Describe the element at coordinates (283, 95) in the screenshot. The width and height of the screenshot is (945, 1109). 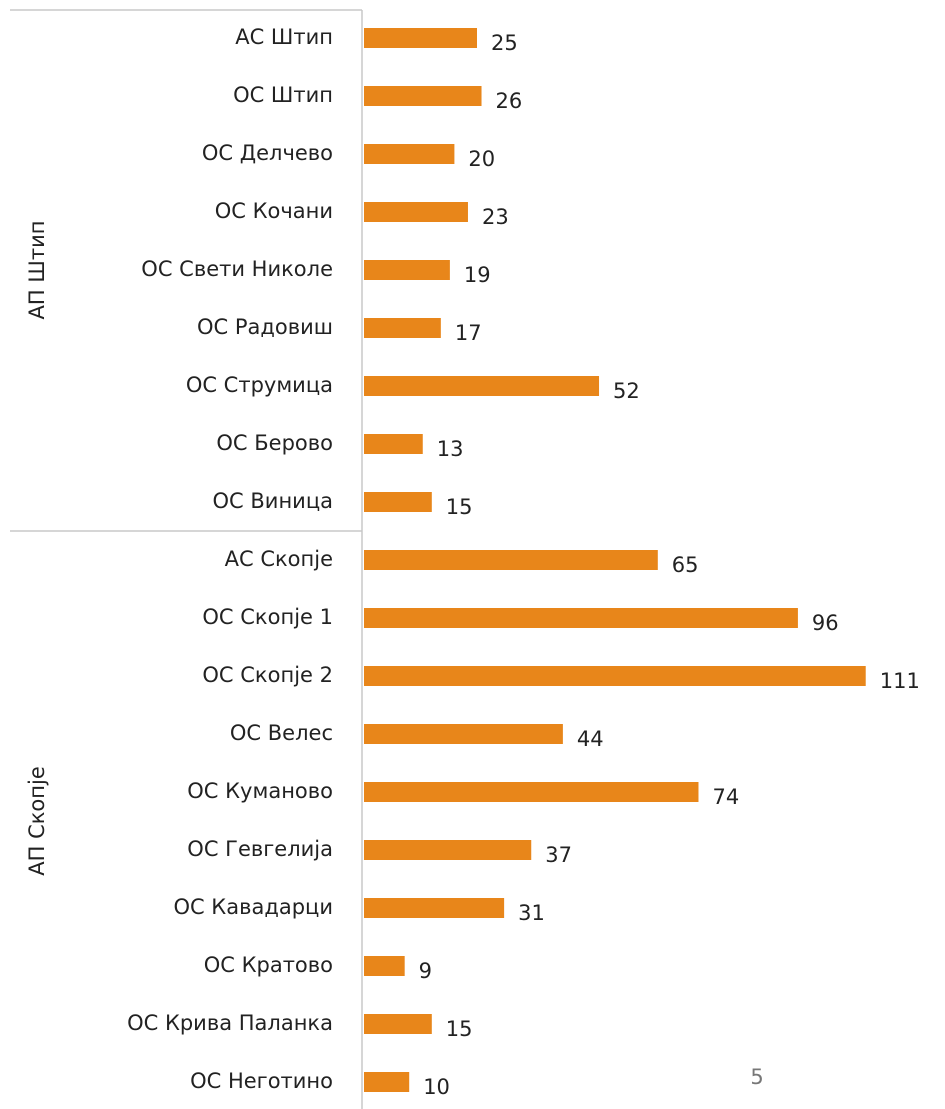
I see `category-label: ОС Штип` at that location.